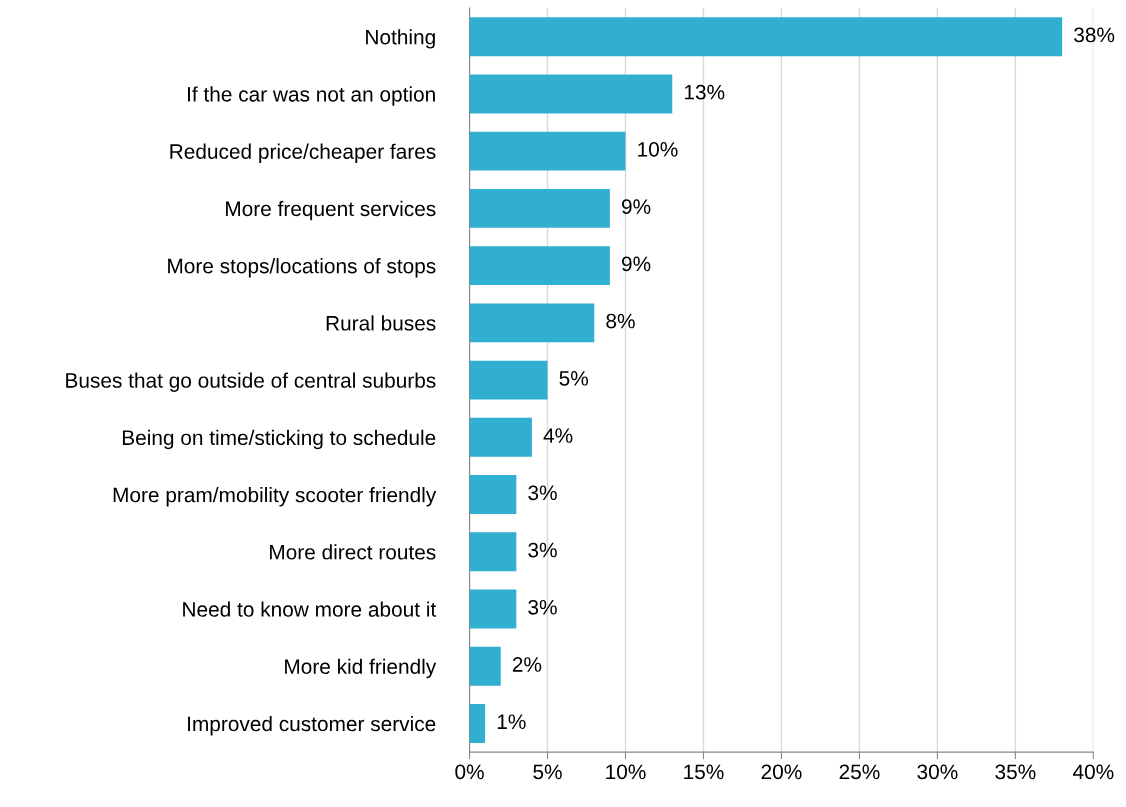  What do you see at coordinates (302, 268) in the screenshot?
I see `y-tick-label: More stops/locations of stops` at bounding box center [302, 268].